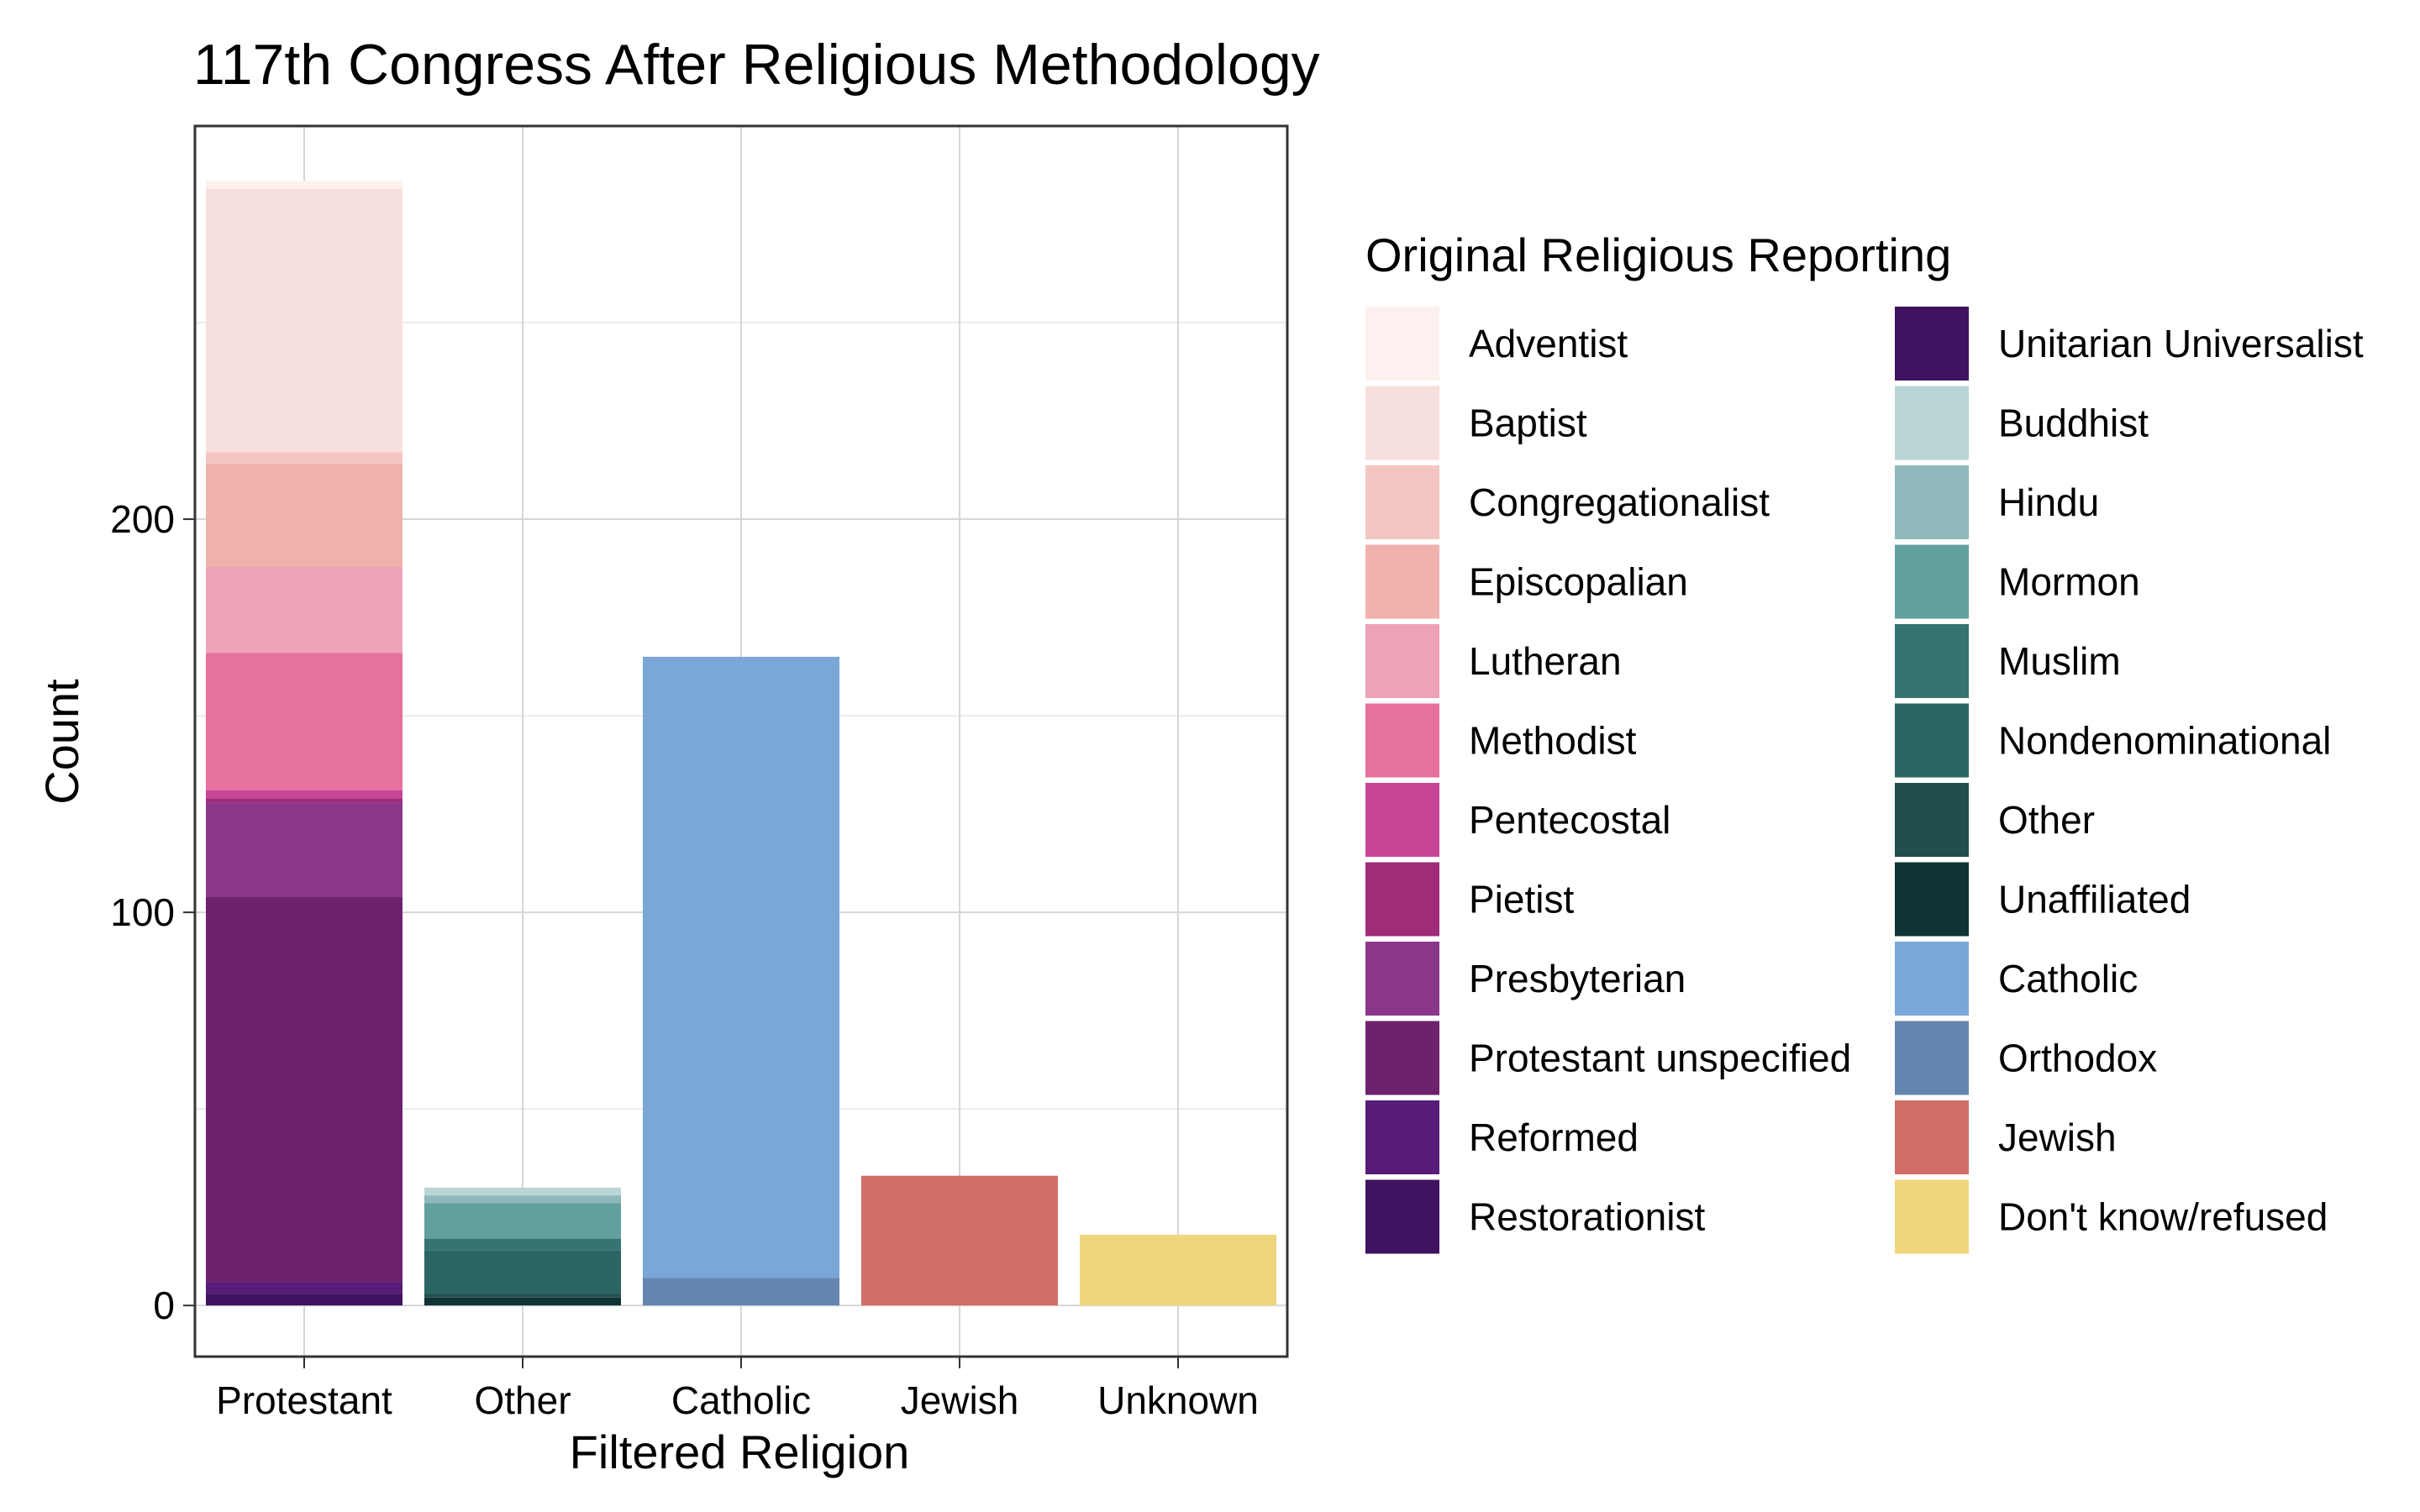 This screenshot has width=2420, height=1512. Describe the element at coordinates (1554, 1137) in the screenshot. I see `legend-label-reformed: Reformed` at that location.